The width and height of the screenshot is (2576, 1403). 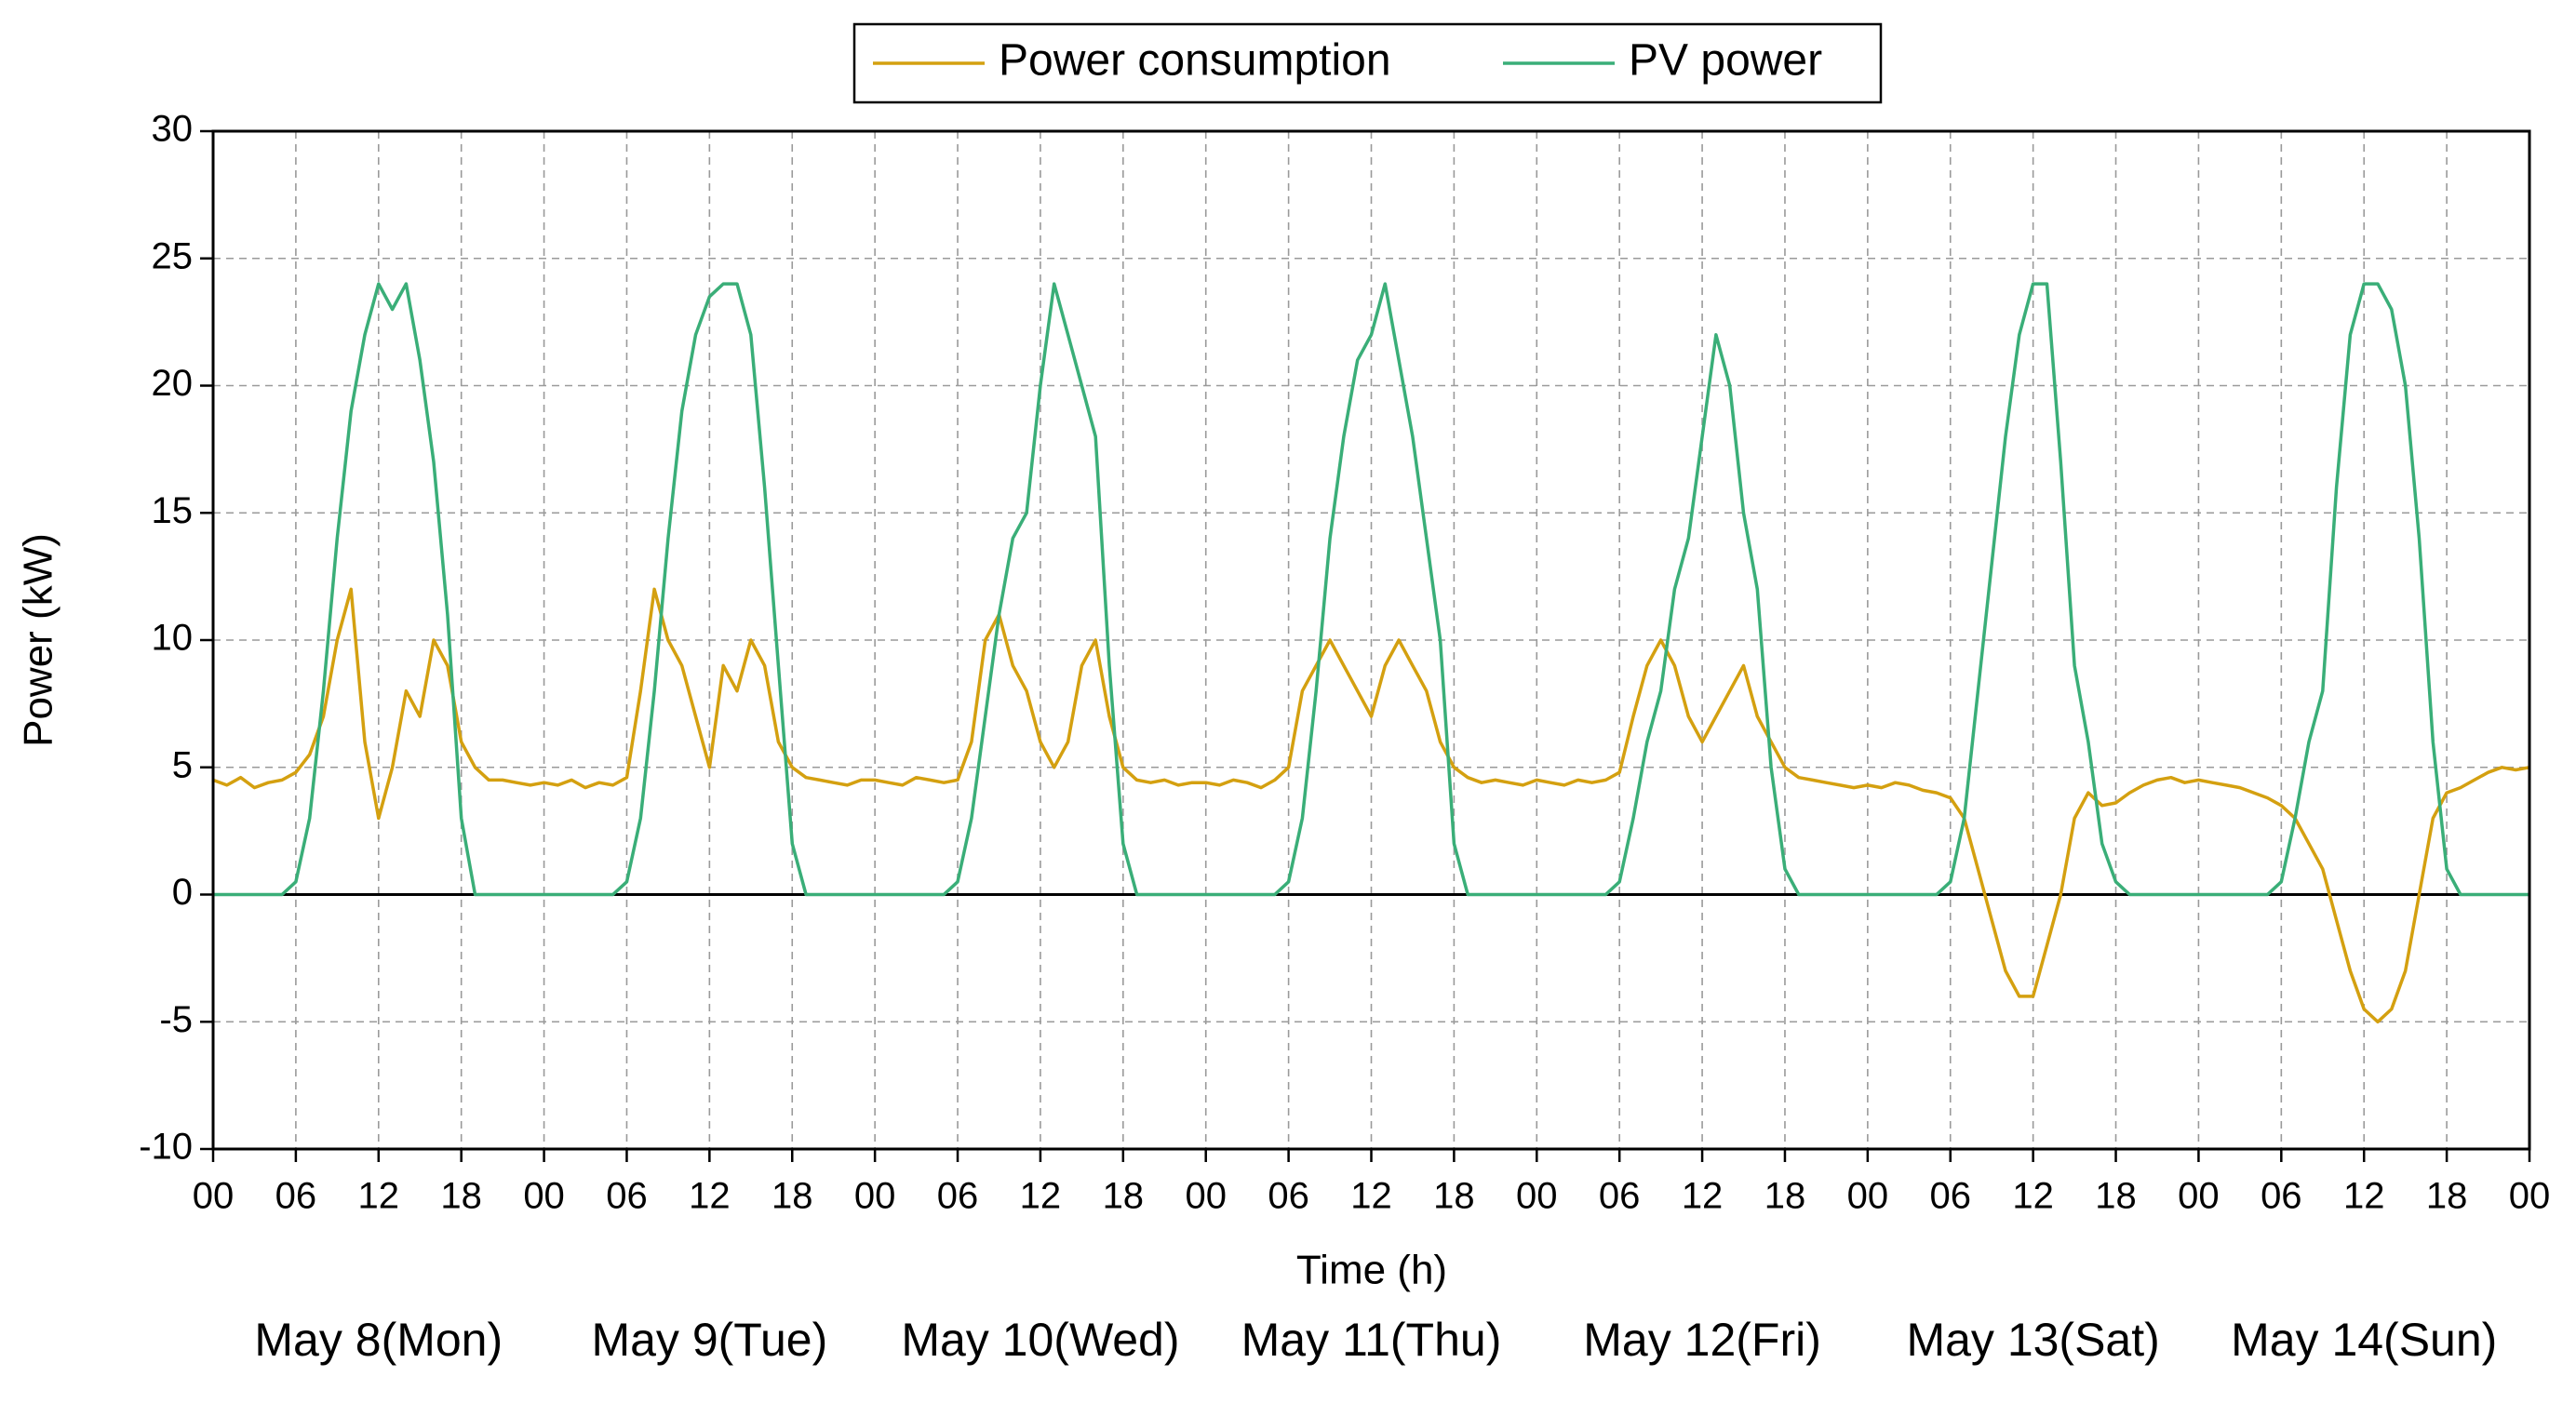 What do you see at coordinates (173, 639) in the screenshot?
I see `y-tick-label: 10` at bounding box center [173, 639].